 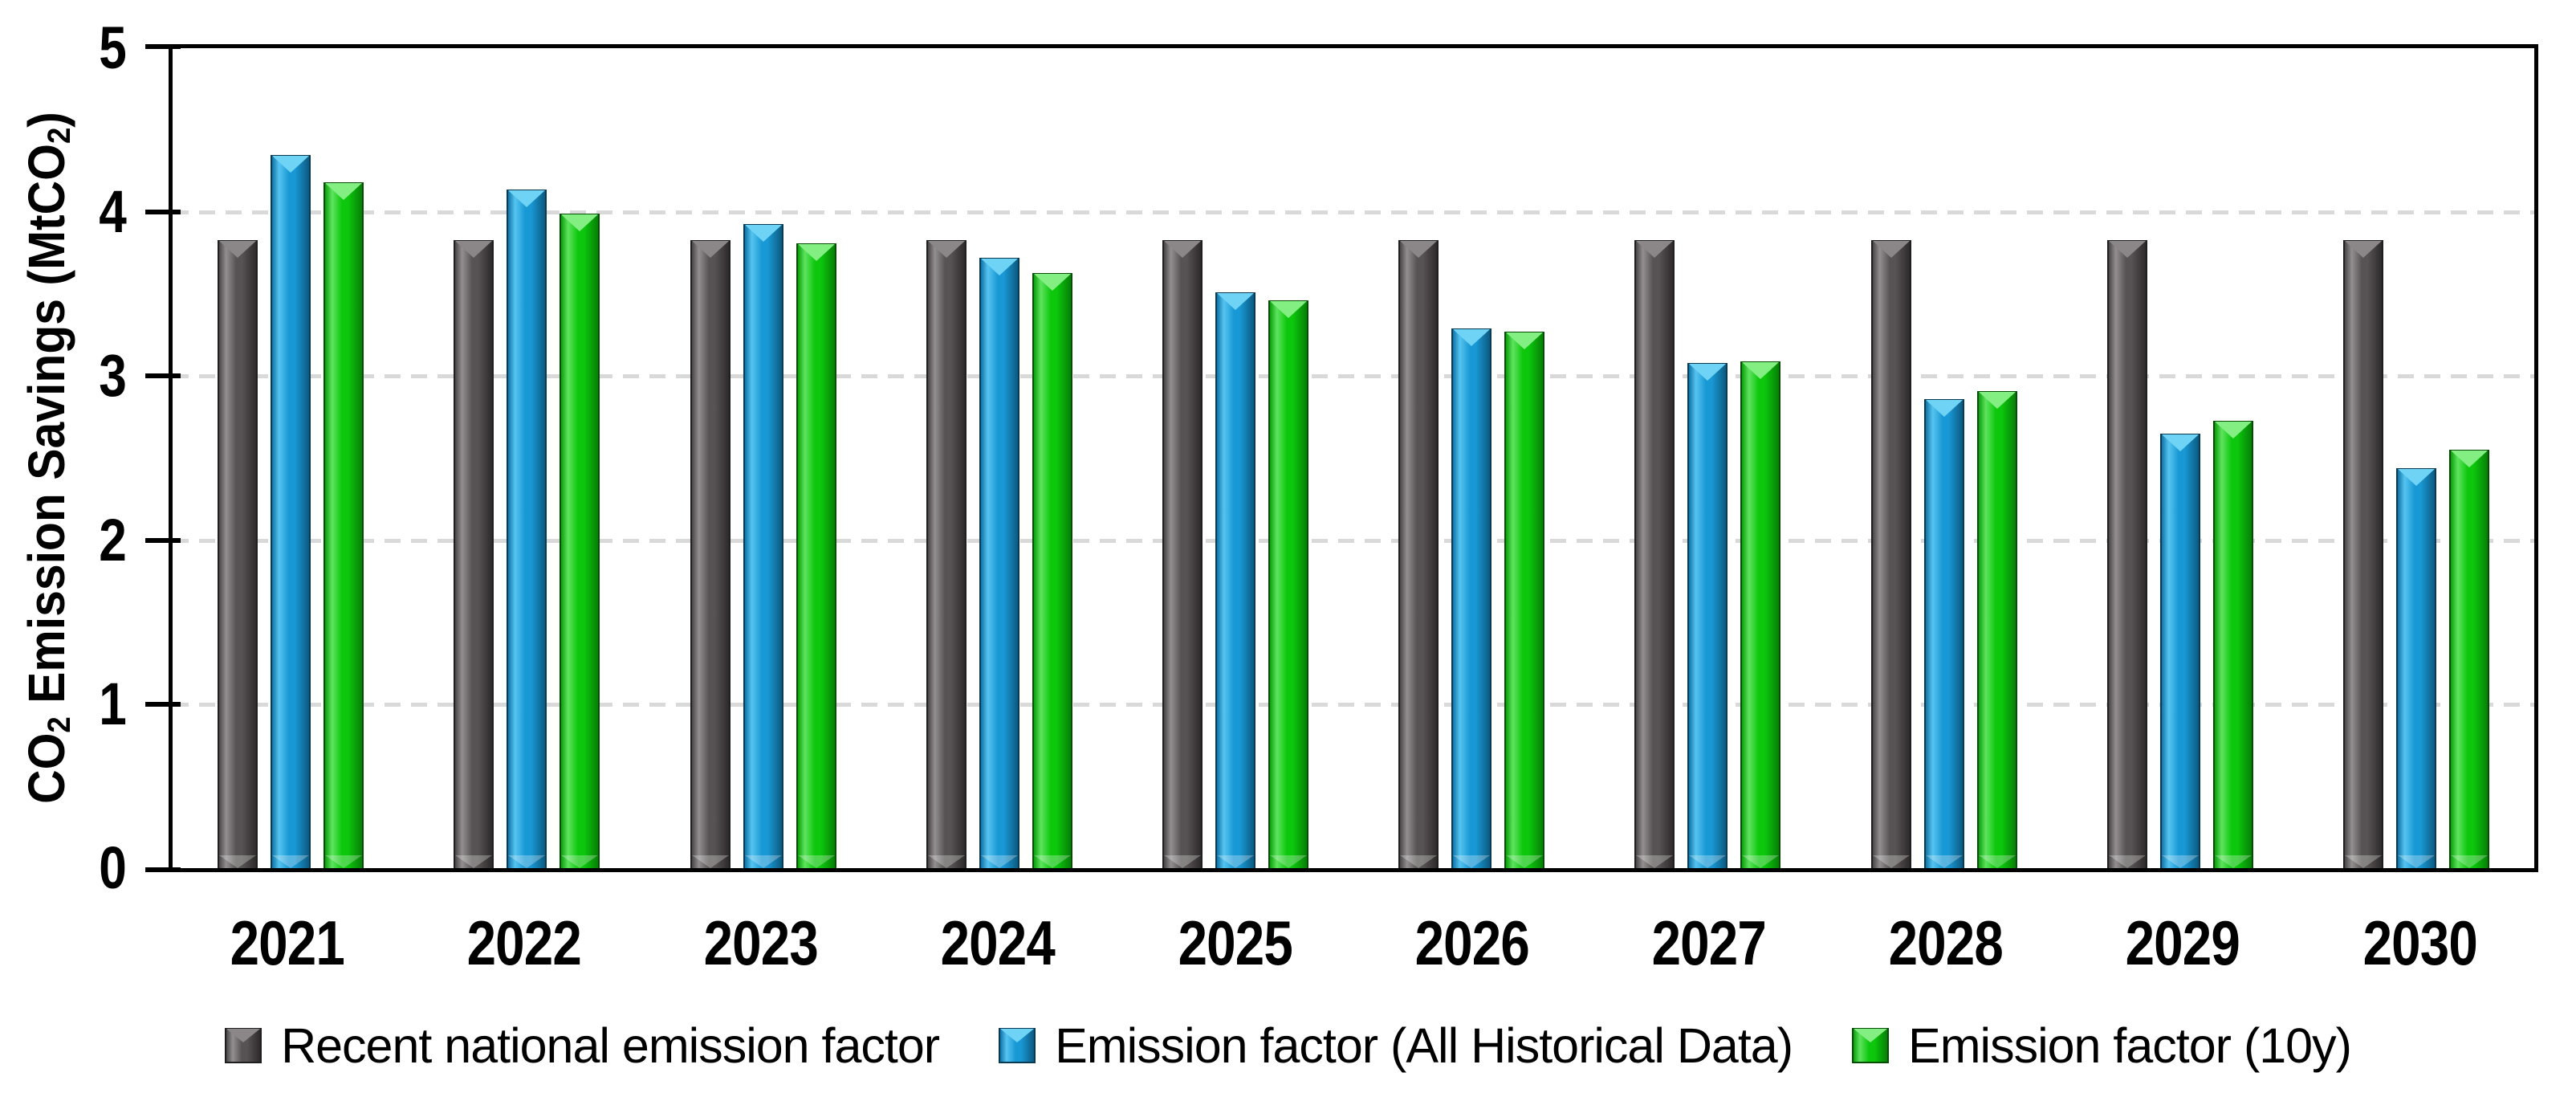 I want to click on bar-group-2027, so click(x=1707, y=458).